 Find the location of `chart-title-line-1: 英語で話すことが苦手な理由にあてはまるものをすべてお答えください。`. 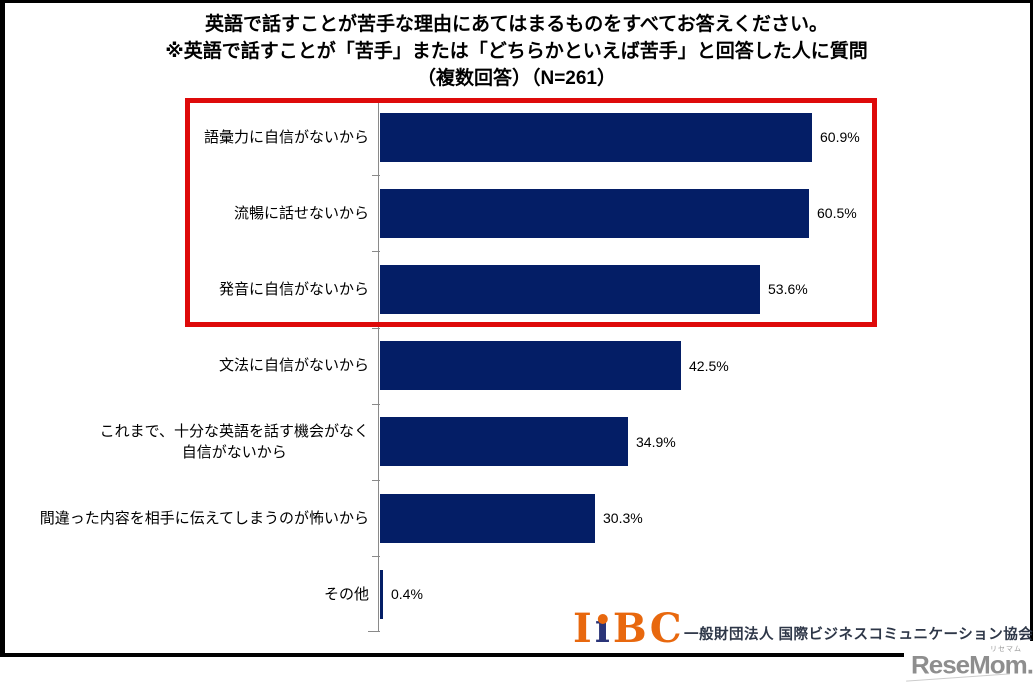

chart-title-line-1: 英語で話すことが苦手な理由にあてはまるものをすべてお答えください。 is located at coordinates (516, 24).